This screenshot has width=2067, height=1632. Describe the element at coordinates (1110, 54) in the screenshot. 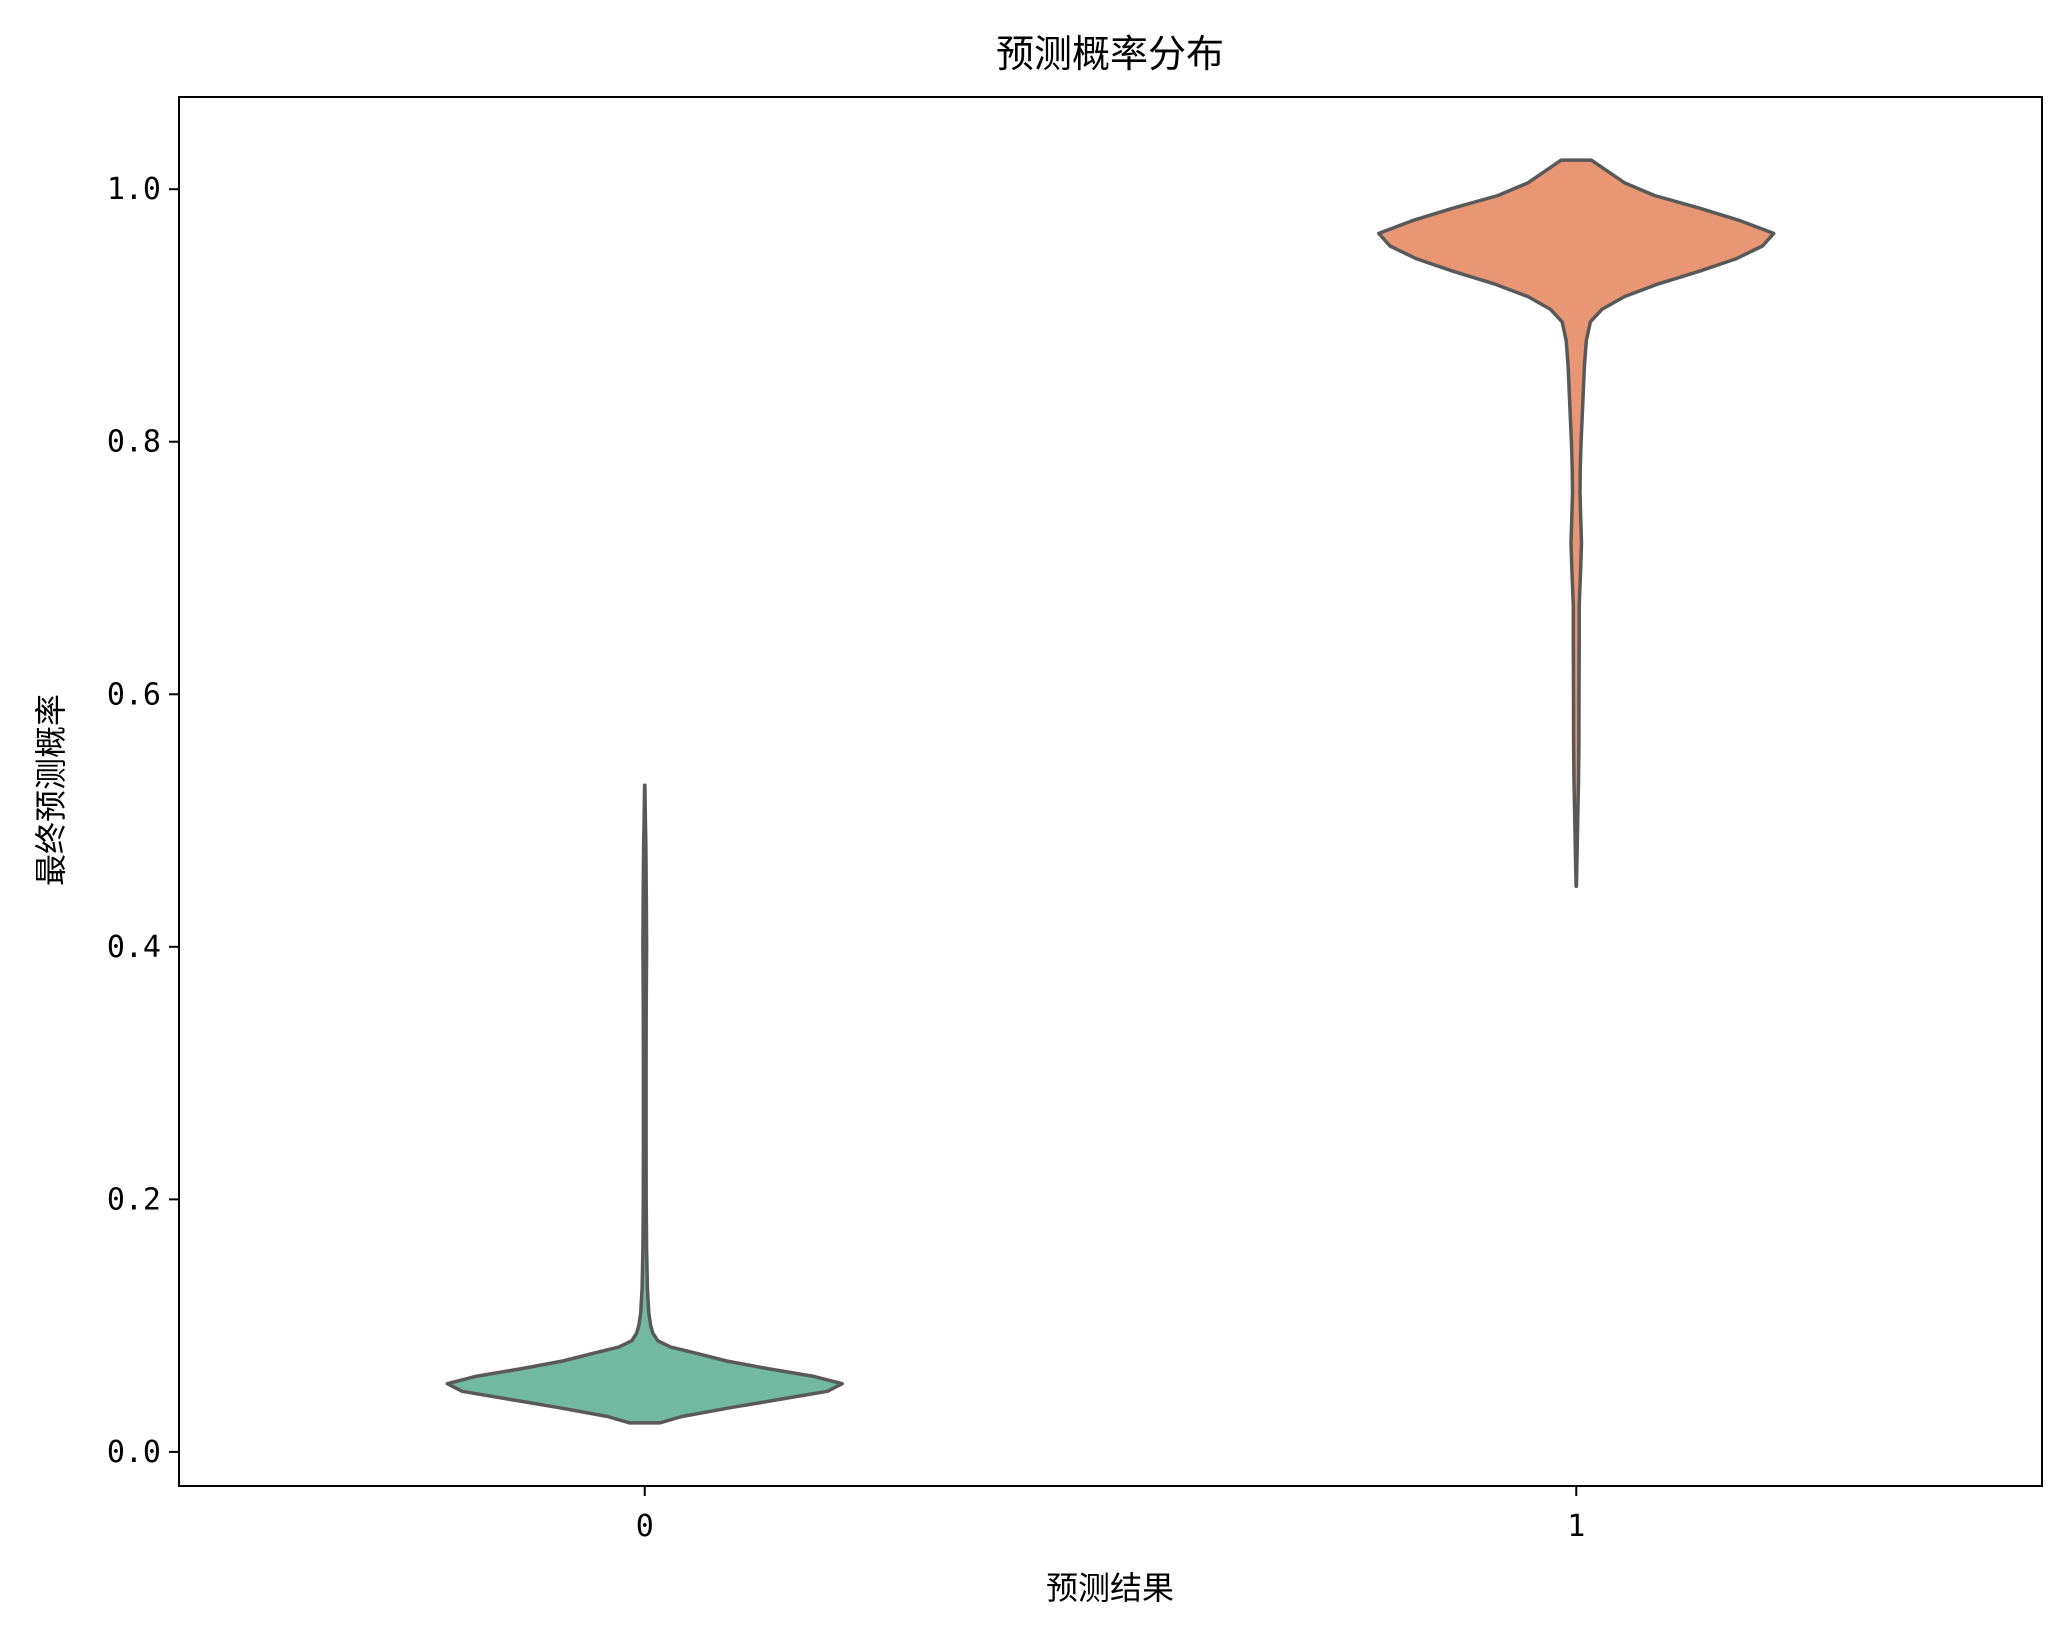

I see `chart-title: 预测概率分布` at that location.